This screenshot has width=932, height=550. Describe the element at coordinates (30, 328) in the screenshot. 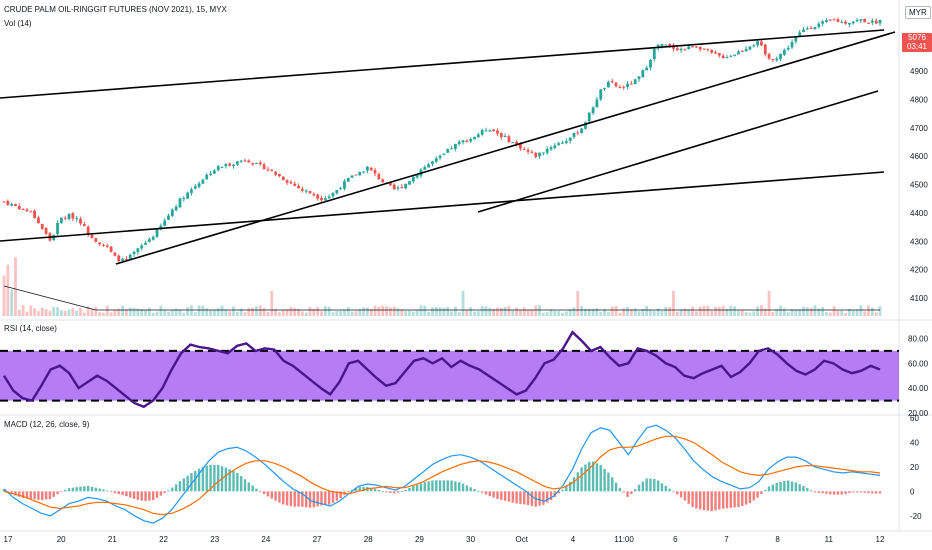

I see `rsi-indicator-label: RSI (14, close)` at that location.